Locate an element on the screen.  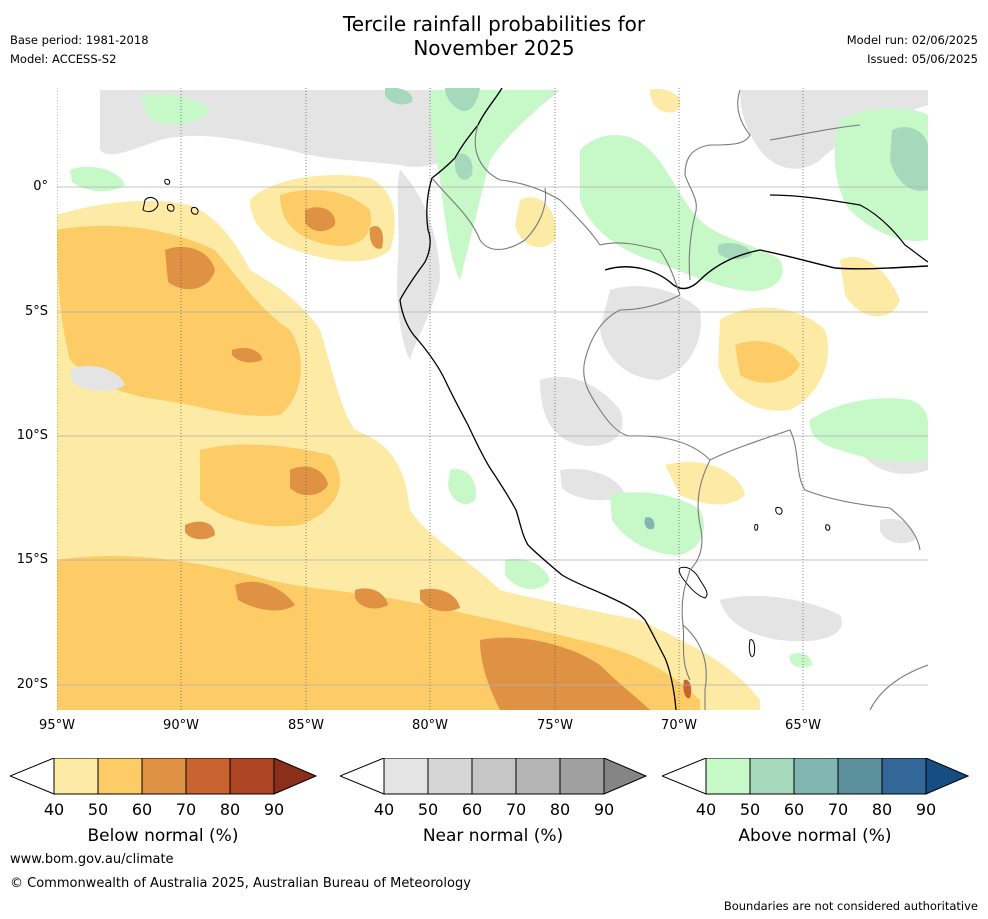
meta-left: Base period: 1981-2018 Model: ACCESS-S2 is located at coordinates (79, 52).